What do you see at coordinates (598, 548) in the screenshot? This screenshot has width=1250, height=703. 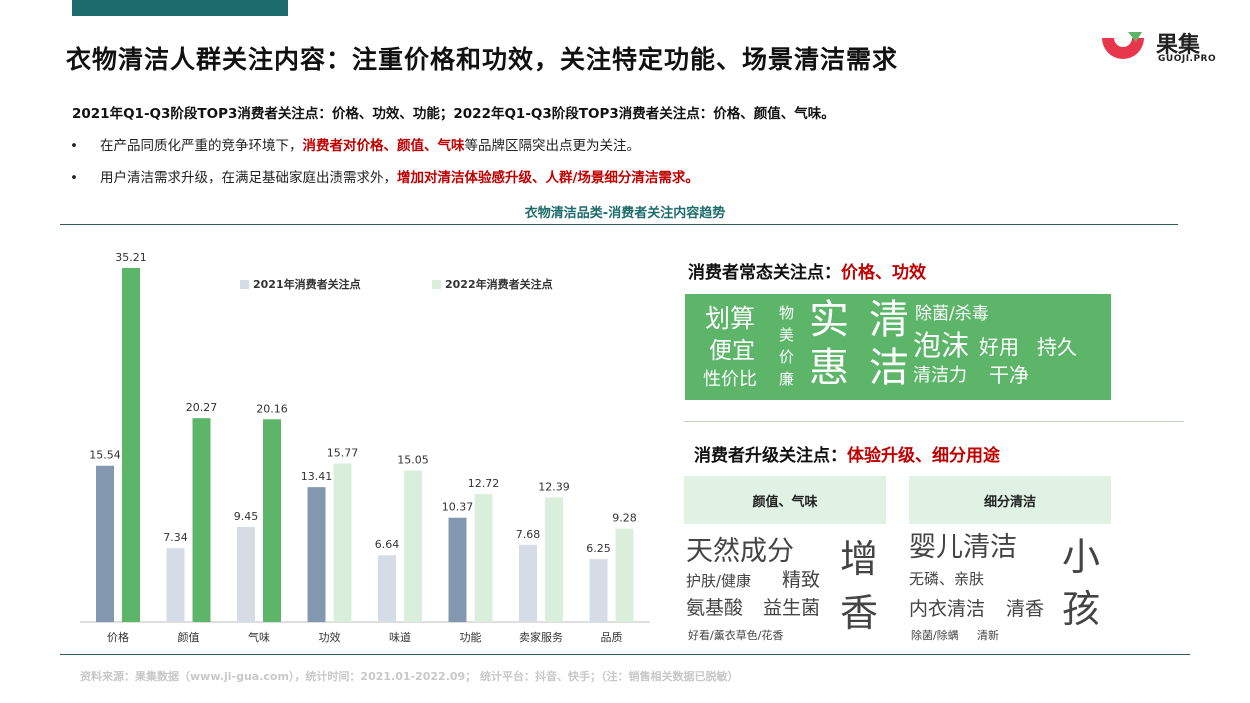 I see `data-label: 6.25` at bounding box center [598, 548].